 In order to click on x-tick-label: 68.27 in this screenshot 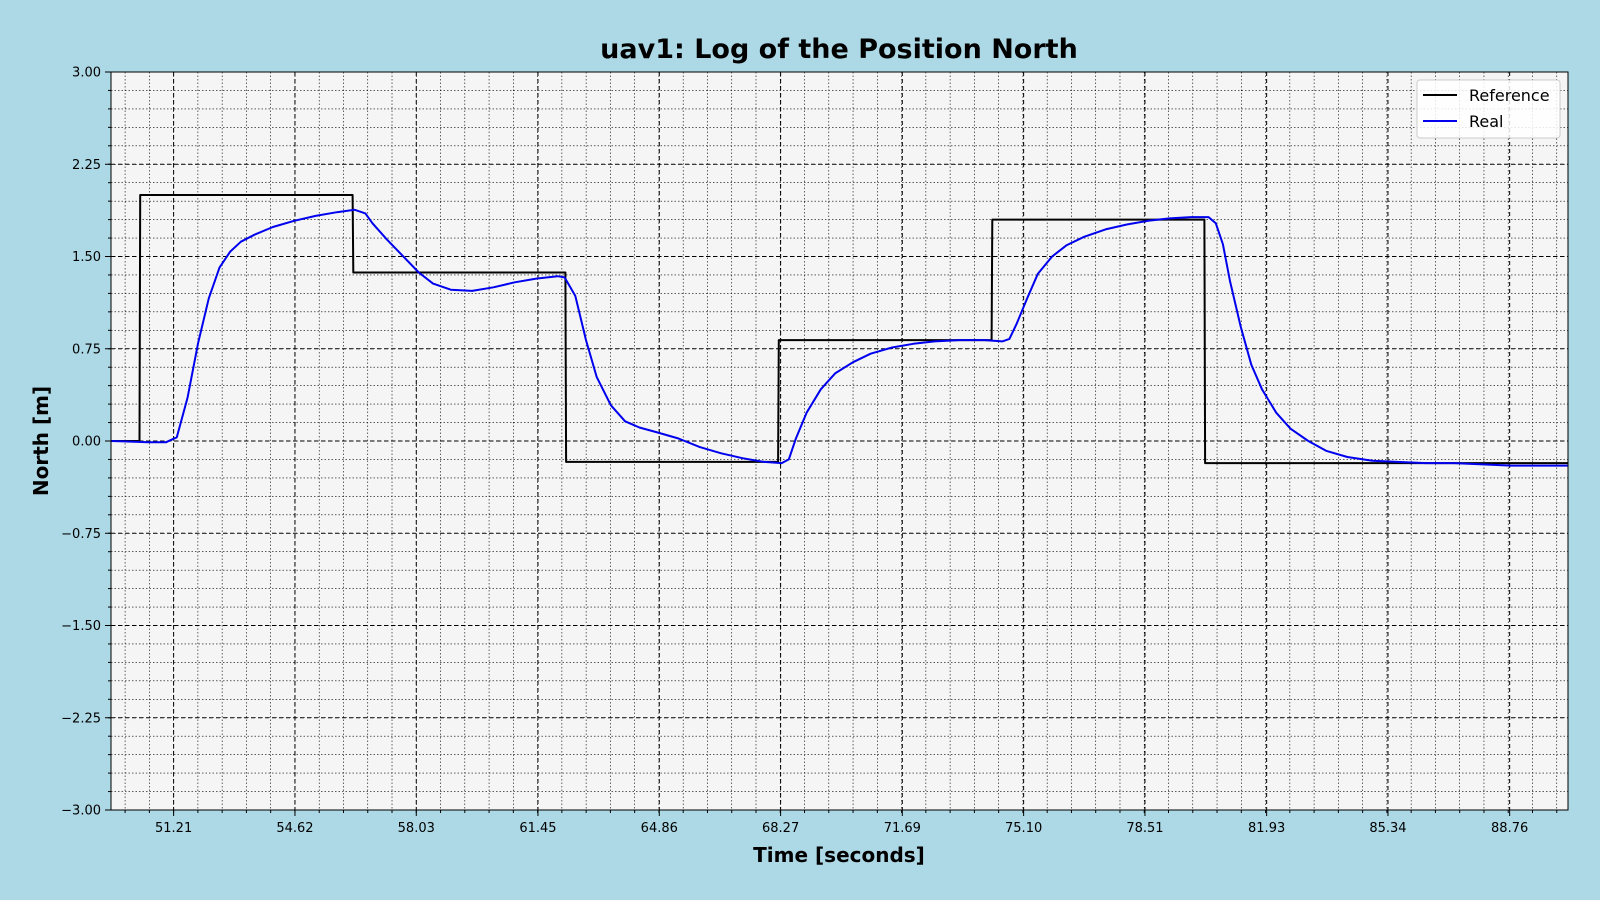, I will do `click(780, 828)`.